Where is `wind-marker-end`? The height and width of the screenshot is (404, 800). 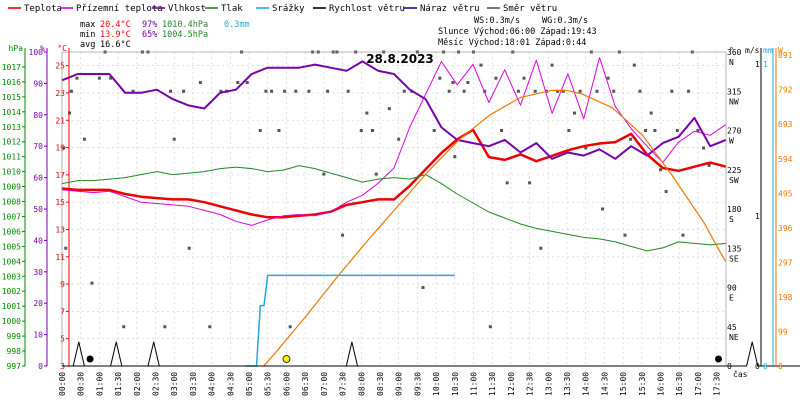
wind-marker-end is located at coordinates (719, 359).